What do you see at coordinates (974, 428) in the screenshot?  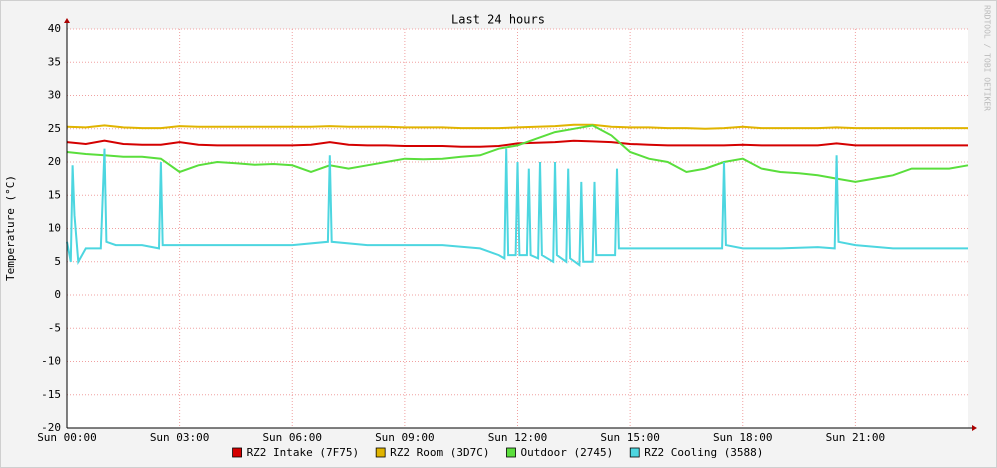 I see `x-arrow` at bounding box center [974, 428].